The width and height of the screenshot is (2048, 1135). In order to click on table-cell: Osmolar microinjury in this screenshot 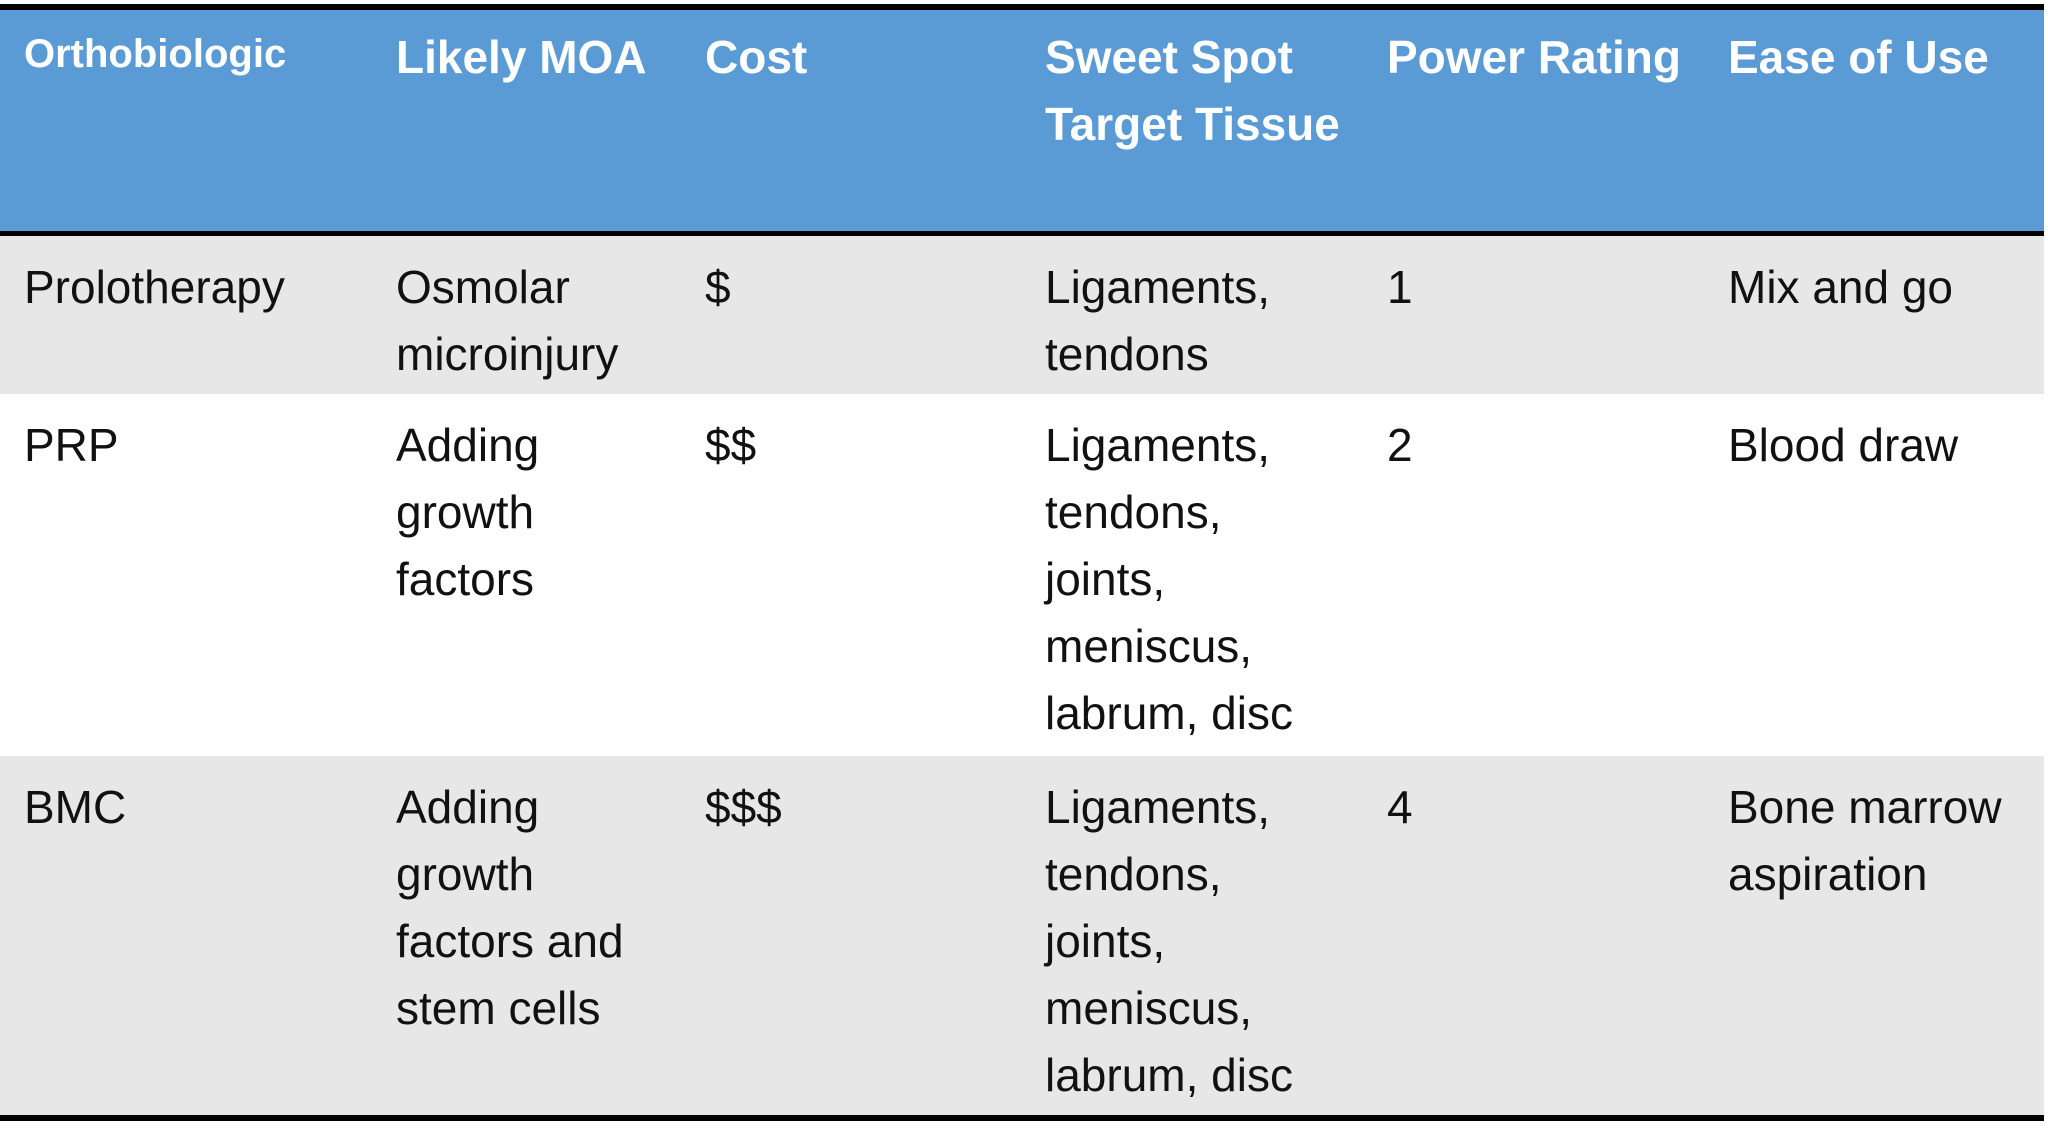, I will do `click(526, 313)`.